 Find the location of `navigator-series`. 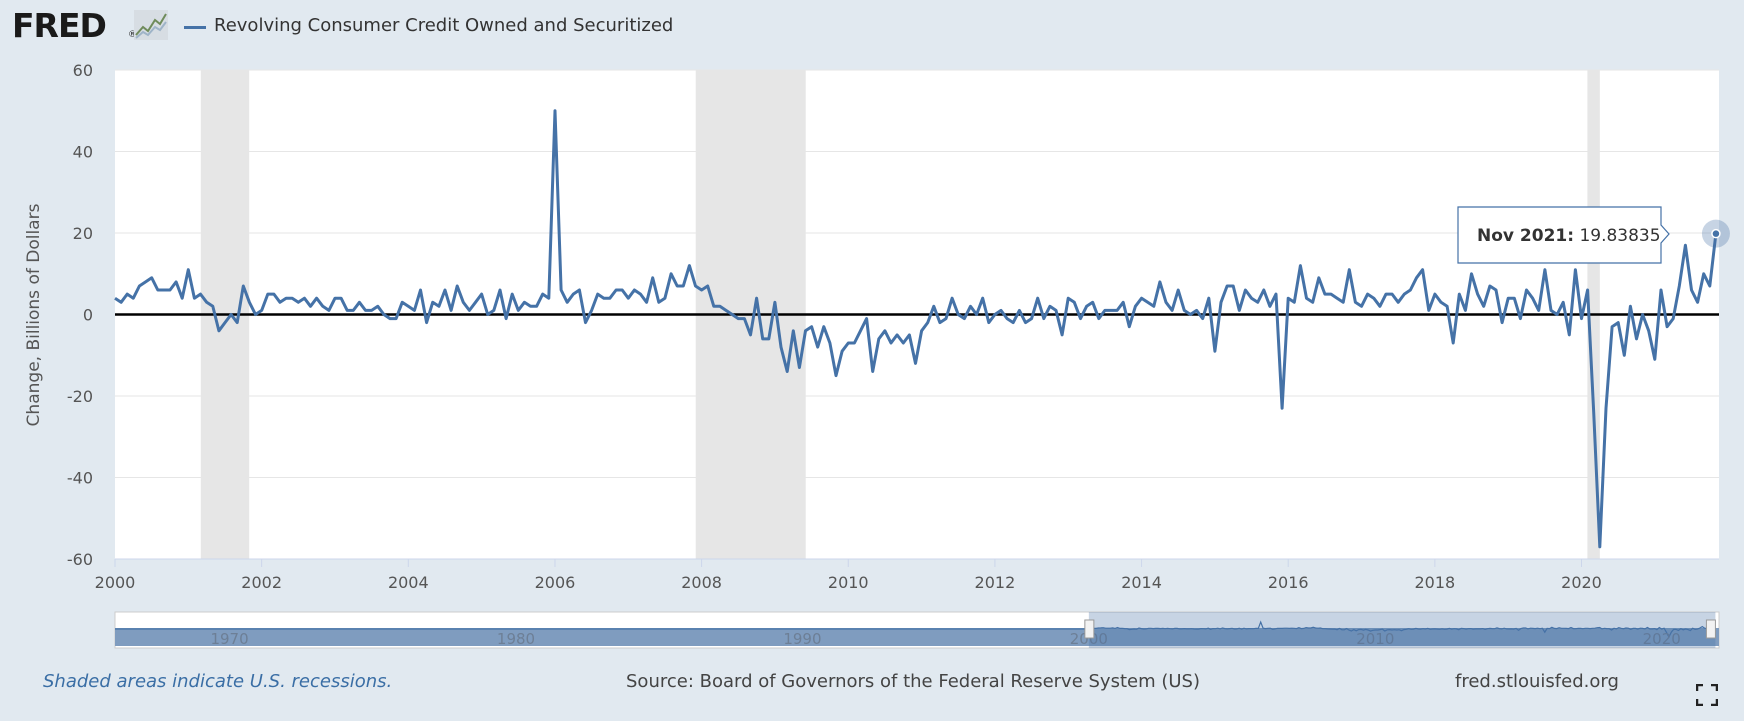

navigator-series is located at coordinates (915, 629).